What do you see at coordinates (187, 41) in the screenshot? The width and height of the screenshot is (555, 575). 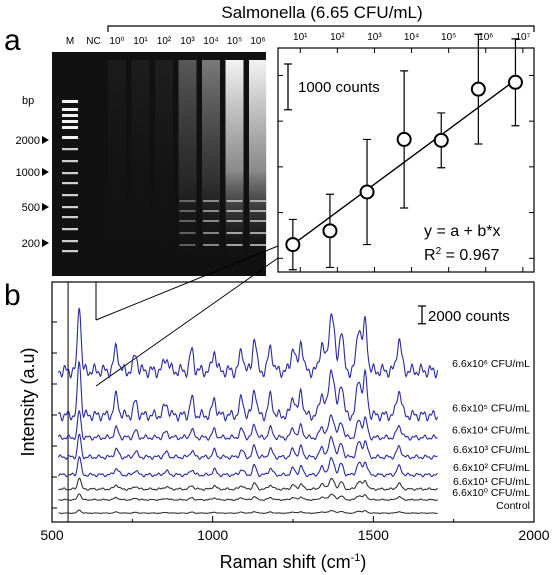 I see `gel-lane-label: 10³` at bounding box center [187, 41].